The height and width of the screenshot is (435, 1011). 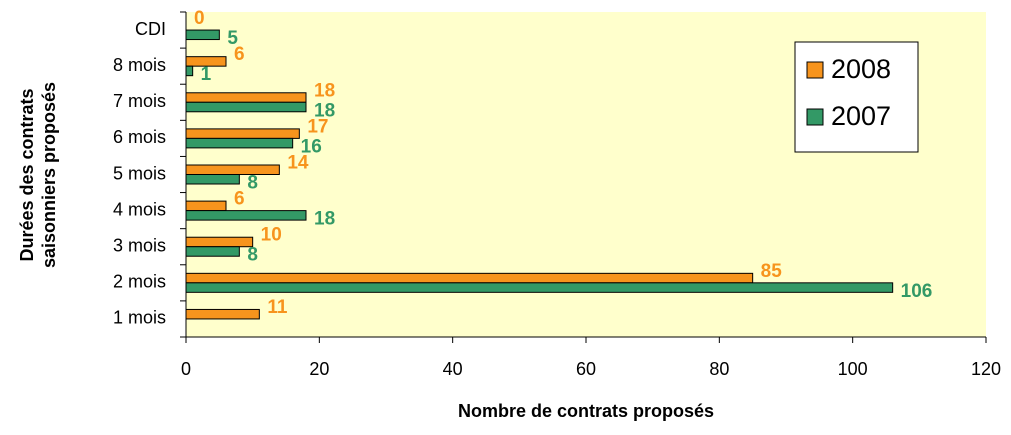 What do you see at coordinates (139, 173) in the screenshot?
I see `y-tick-label: 5 mois` at bounding box center [139, 173].